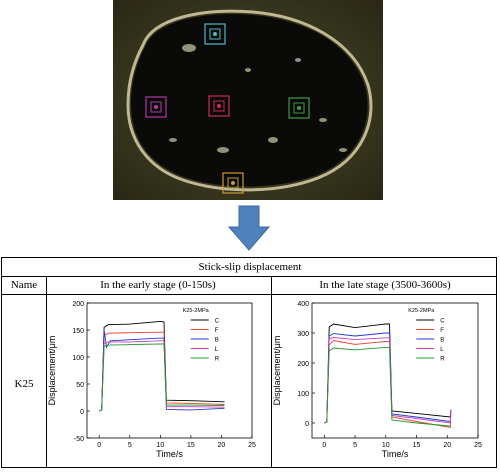  I want to click on down-arrow-icon, so click(249, 228).